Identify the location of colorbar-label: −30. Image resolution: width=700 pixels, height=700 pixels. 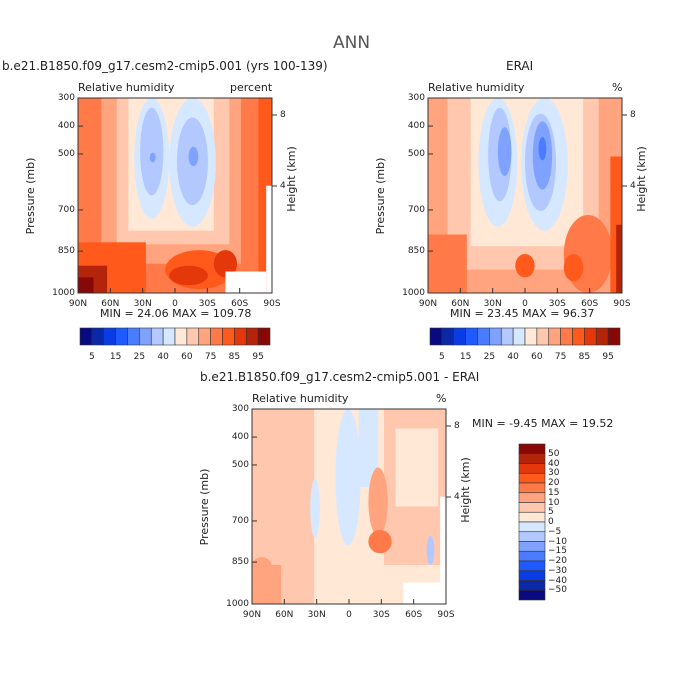
(557, 570).